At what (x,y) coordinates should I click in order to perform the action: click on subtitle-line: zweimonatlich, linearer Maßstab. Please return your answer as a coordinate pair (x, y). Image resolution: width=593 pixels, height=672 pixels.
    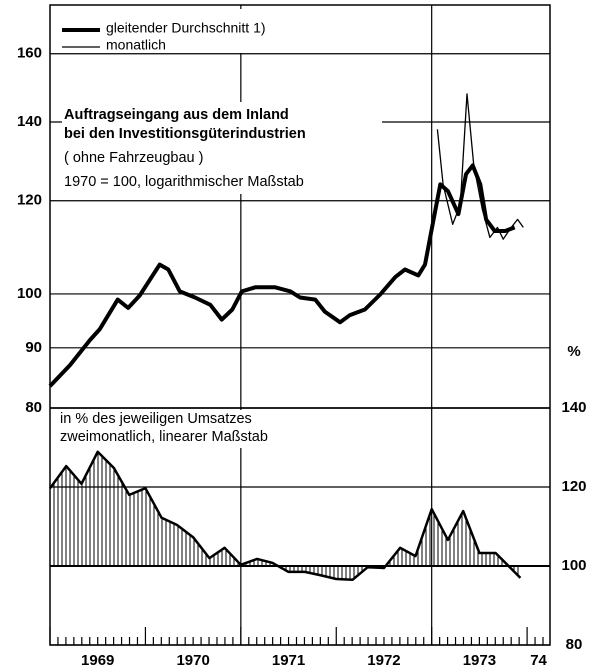
    Looking at the image, I should click on (164, 437).